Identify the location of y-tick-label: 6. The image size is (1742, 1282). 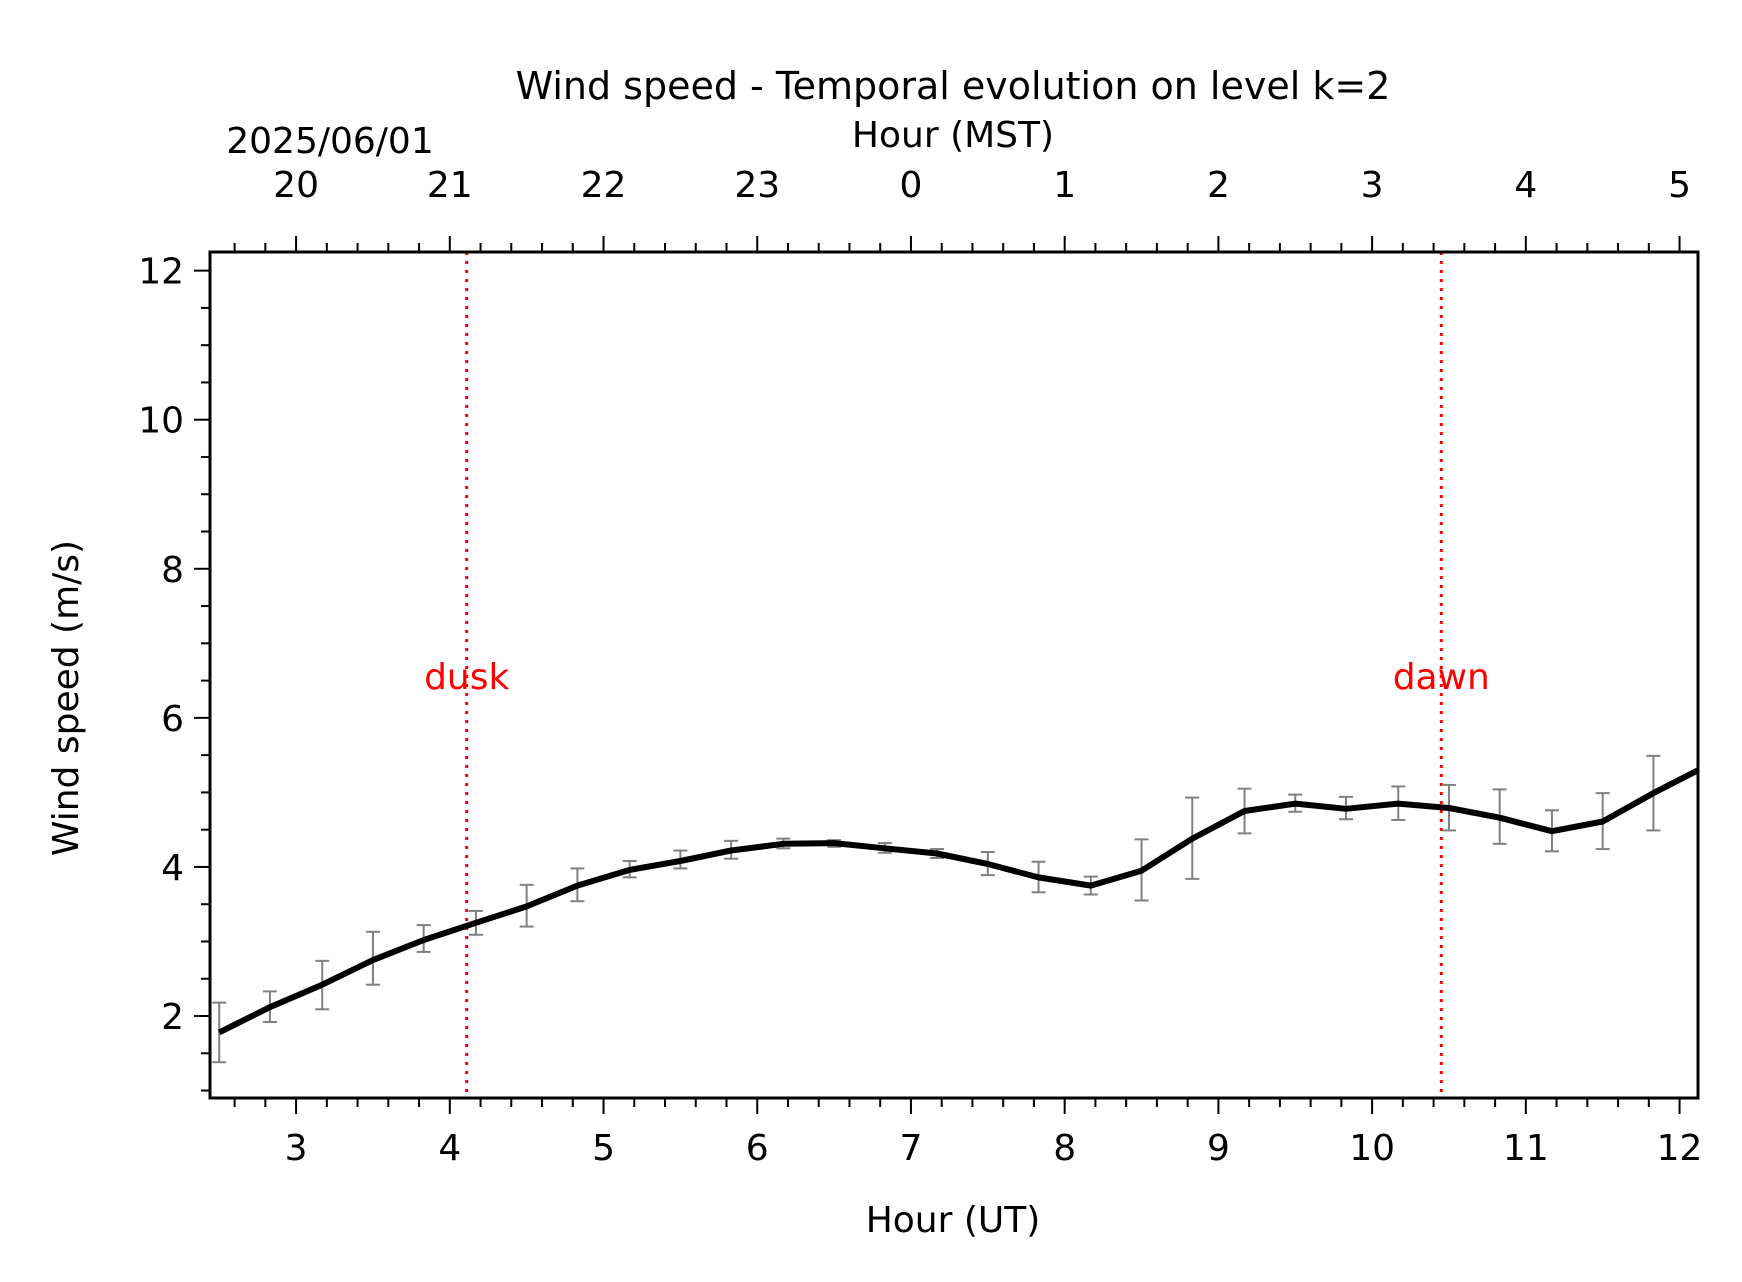
(172, 719).